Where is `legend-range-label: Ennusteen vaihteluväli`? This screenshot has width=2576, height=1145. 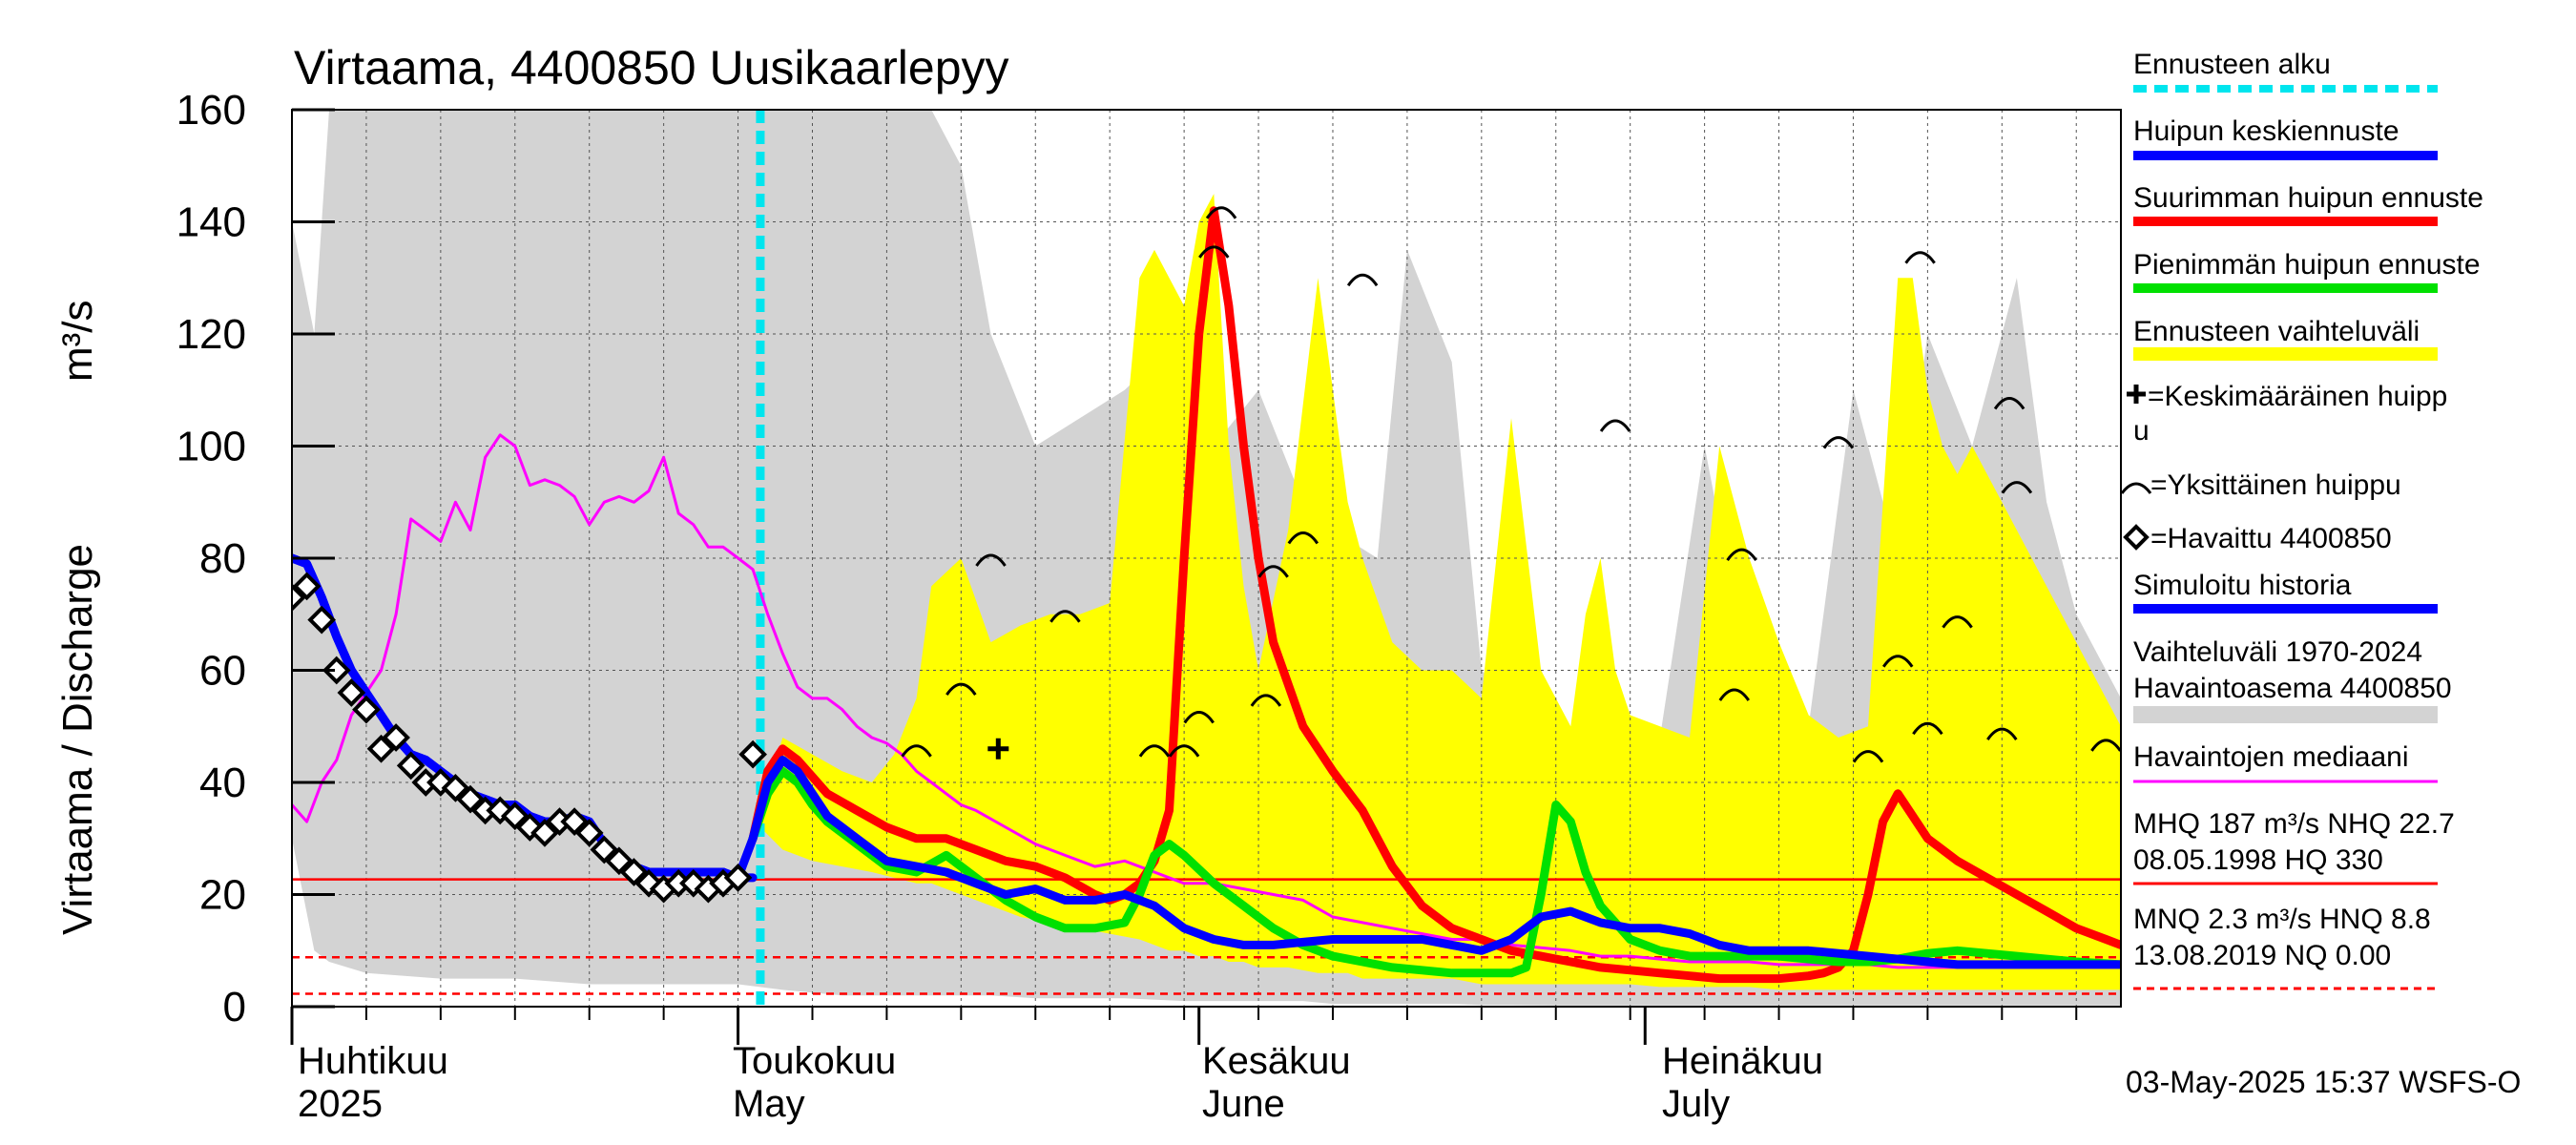
legend-range-label: Ennusteen vaihteluväli is located at coordinates (2276, 331).